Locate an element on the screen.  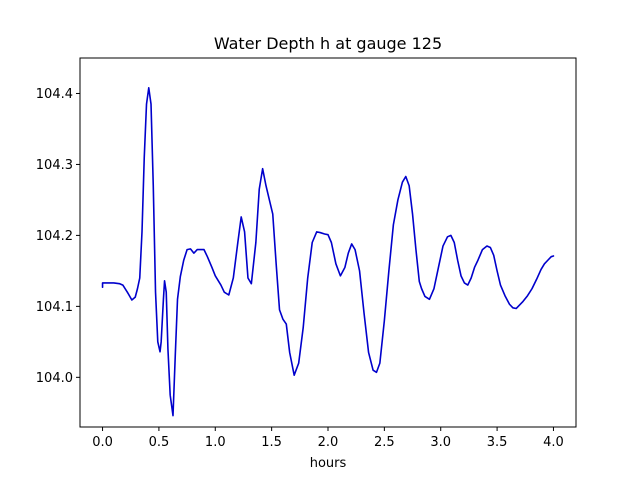
x-tick-label: 3.0 is located at coordinates (440, 442).